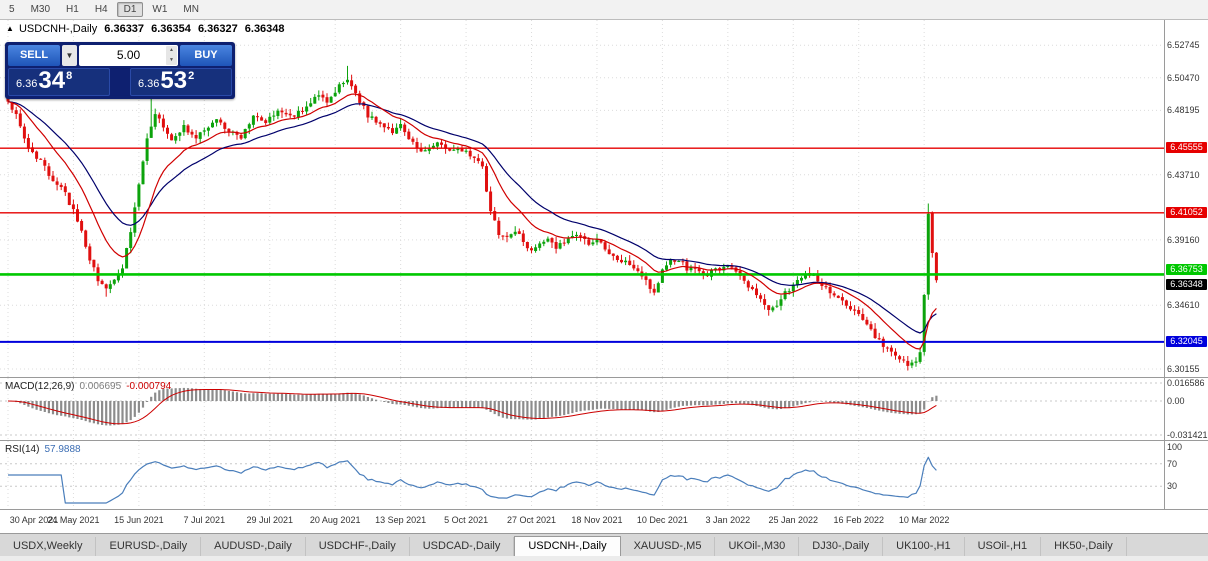  Describe the element at coordinates (1084, 546) in the screenshot. I see `chart-tab-hk50-daily: HK50-,Daily` at that location.